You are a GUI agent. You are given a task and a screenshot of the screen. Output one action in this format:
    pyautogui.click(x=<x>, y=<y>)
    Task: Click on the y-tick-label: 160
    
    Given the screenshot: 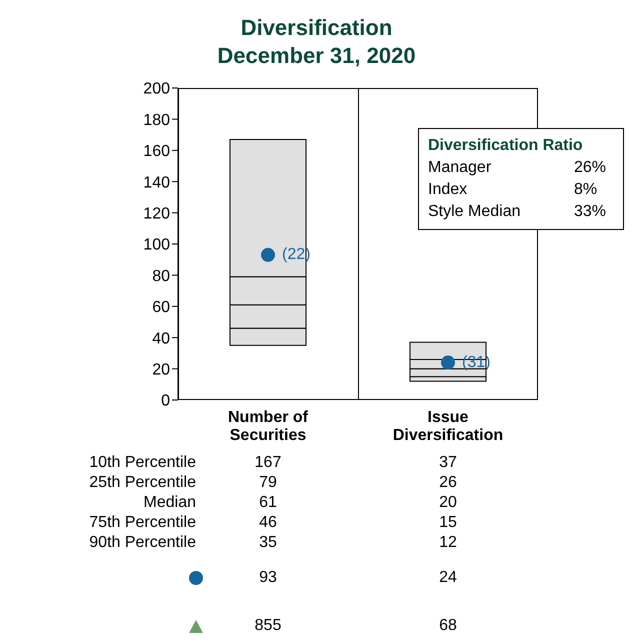 What is the action you would take?
    pyautogui.click(x=156, y=151)
    